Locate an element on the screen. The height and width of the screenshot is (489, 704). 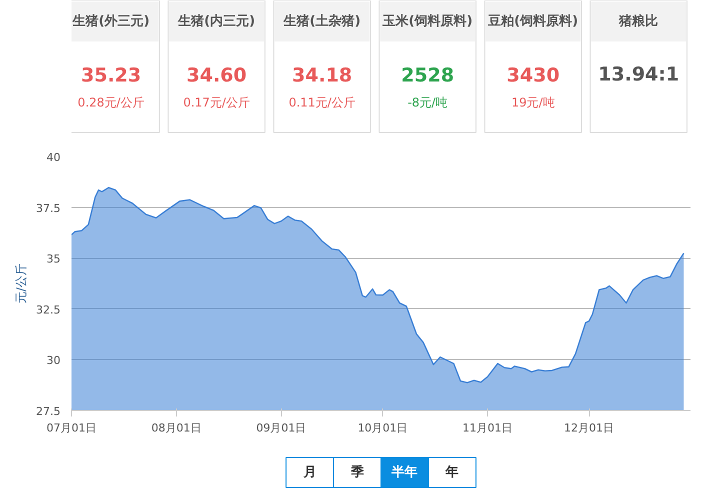
y-tick-label: 40 is located at coordinates (53, 157).